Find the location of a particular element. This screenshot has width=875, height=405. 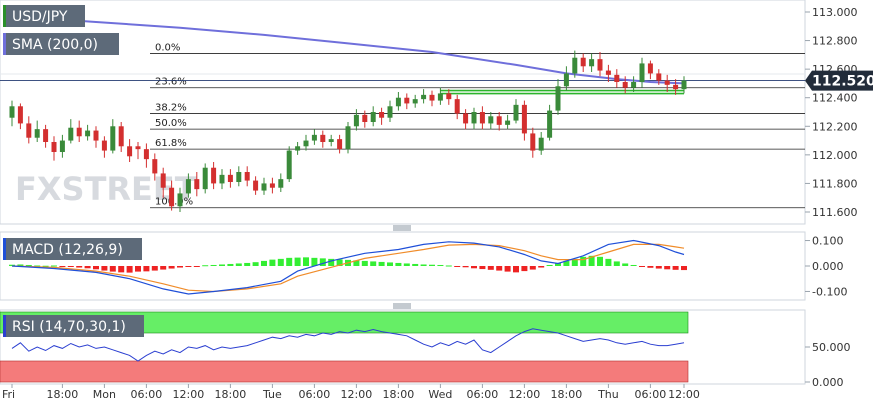

fxstreet-watermark: FXSTREET is located at coordinates (106, 189).